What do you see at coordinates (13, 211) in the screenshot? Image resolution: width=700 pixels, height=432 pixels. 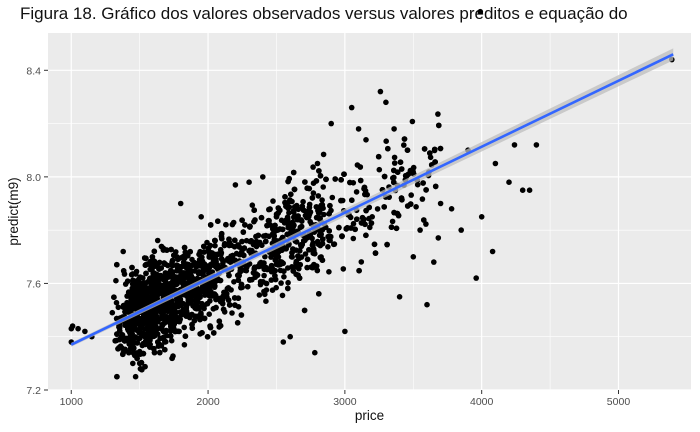 I see `y-axis-title: predict(m9)` at bounding box center [13, 211].